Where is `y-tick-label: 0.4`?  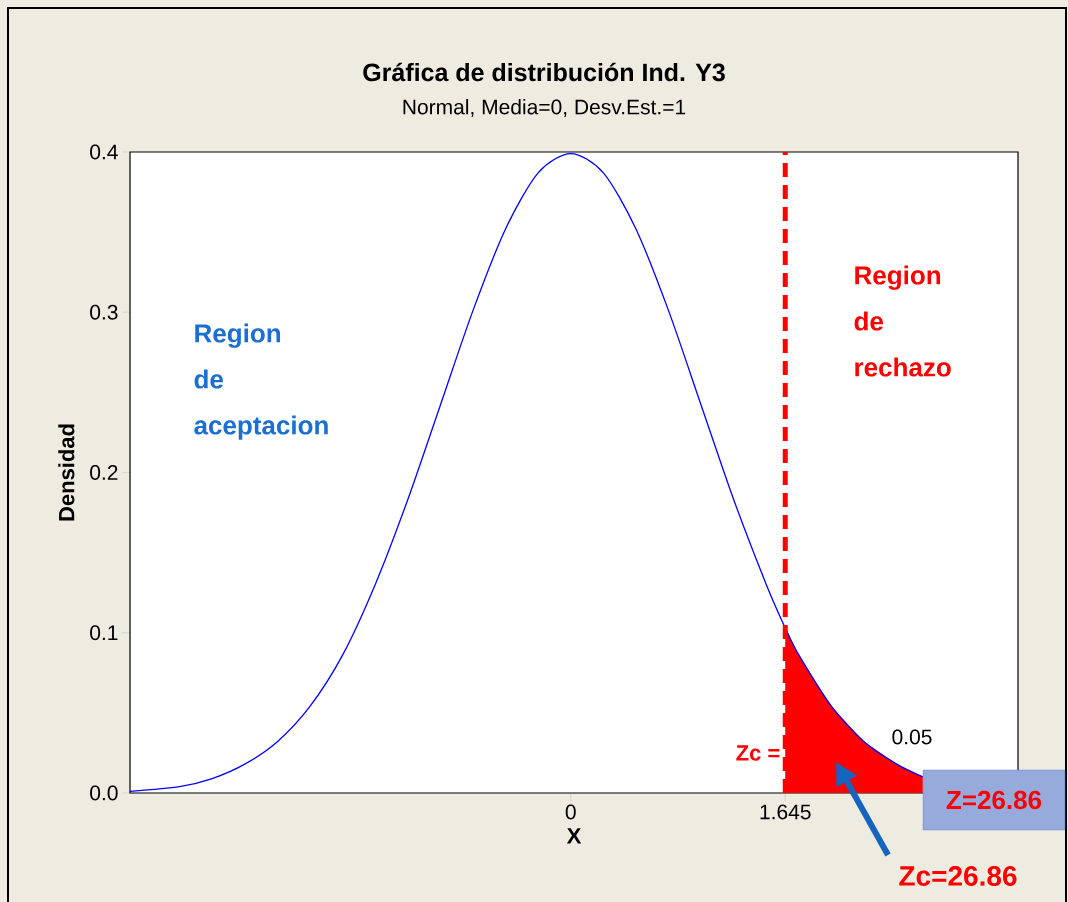
y-tick-label: 0.4 is located at coordinates (104, 152).